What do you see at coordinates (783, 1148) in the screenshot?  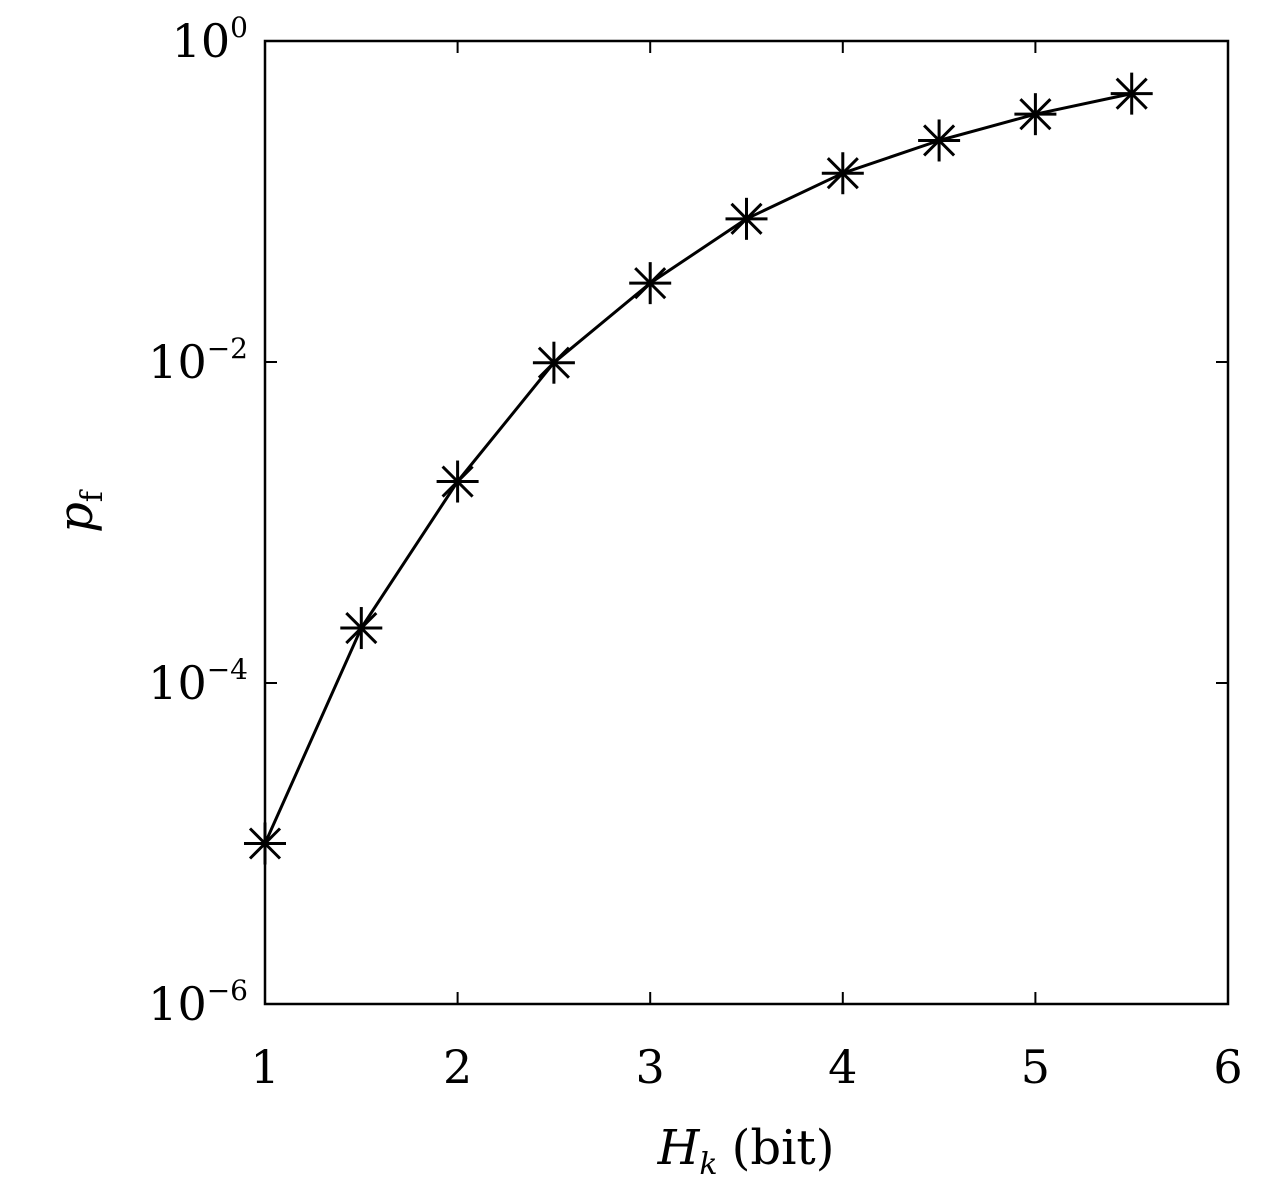 I see `x-axis-unit: (bit)` at bounding box center [783, 1148].